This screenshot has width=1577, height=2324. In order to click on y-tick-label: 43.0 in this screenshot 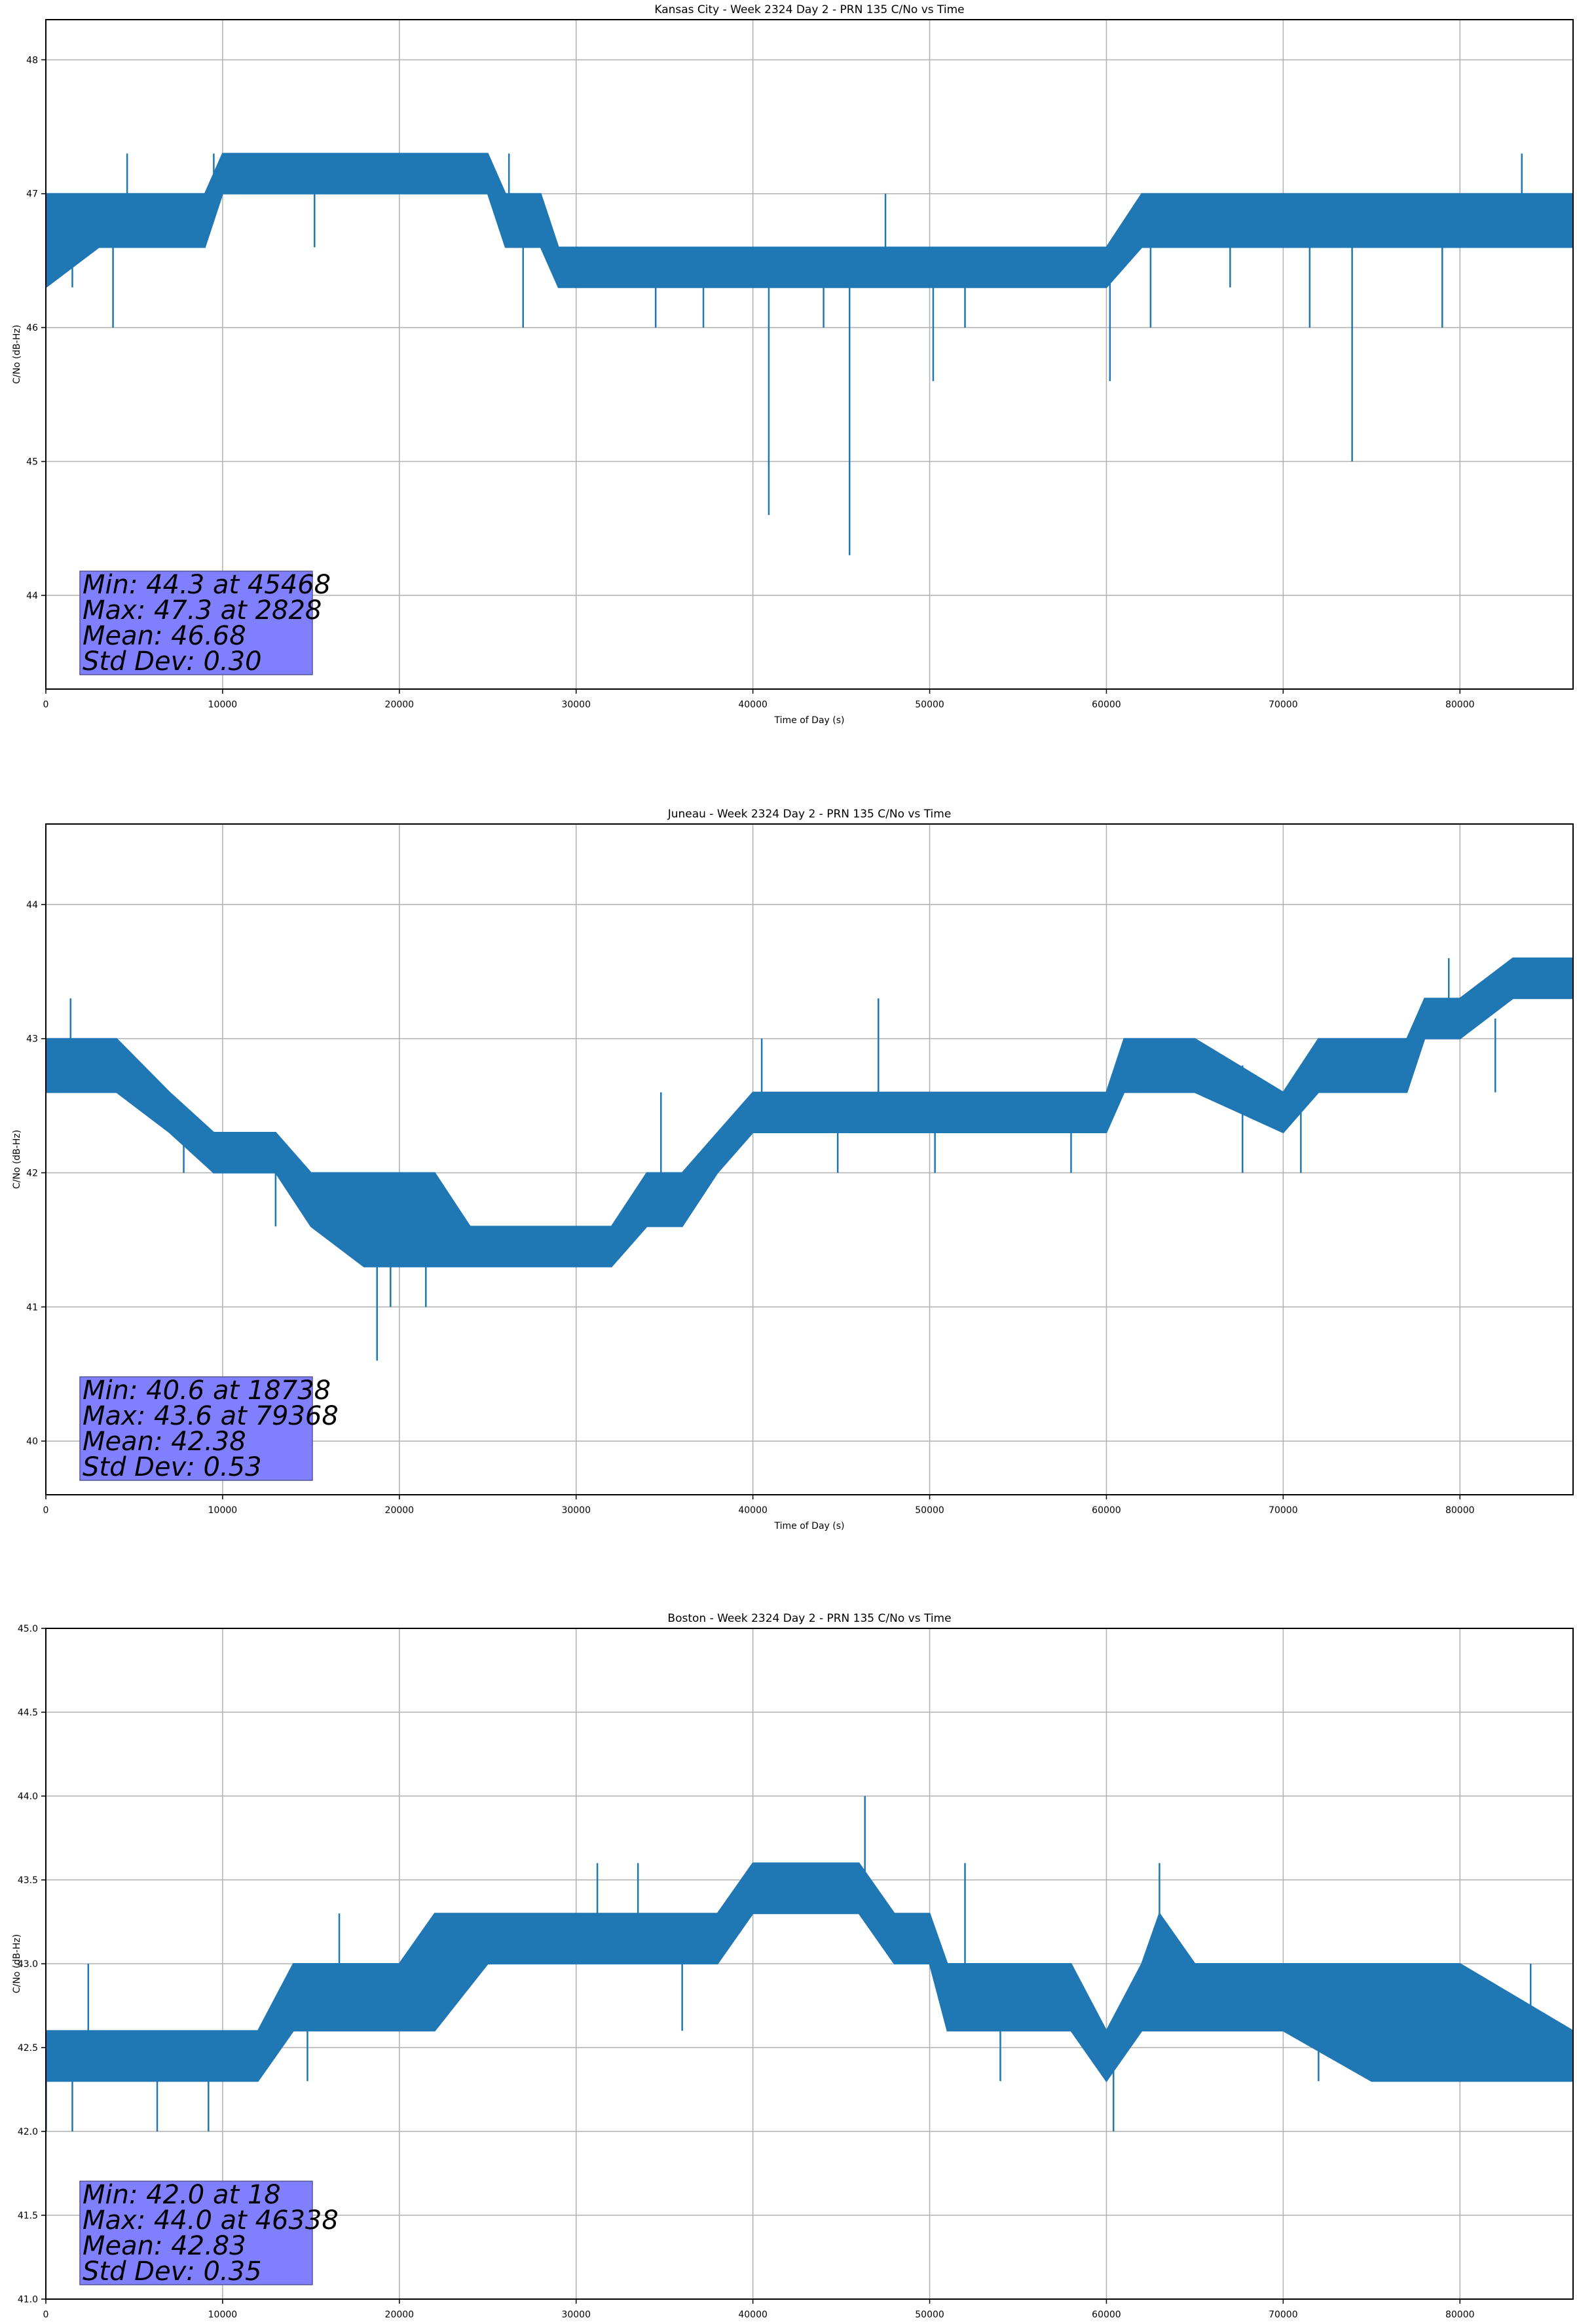, I will do `click(28, 1964)`.